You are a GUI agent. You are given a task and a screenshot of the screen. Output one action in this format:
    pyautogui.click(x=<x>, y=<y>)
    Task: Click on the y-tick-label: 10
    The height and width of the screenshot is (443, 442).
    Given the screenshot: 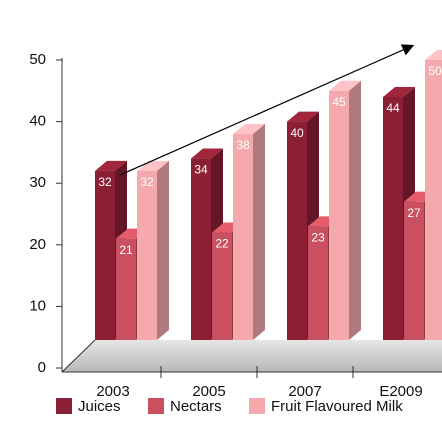 What is the action you would take?
    pyautogui.click(x=37, y=305)
    